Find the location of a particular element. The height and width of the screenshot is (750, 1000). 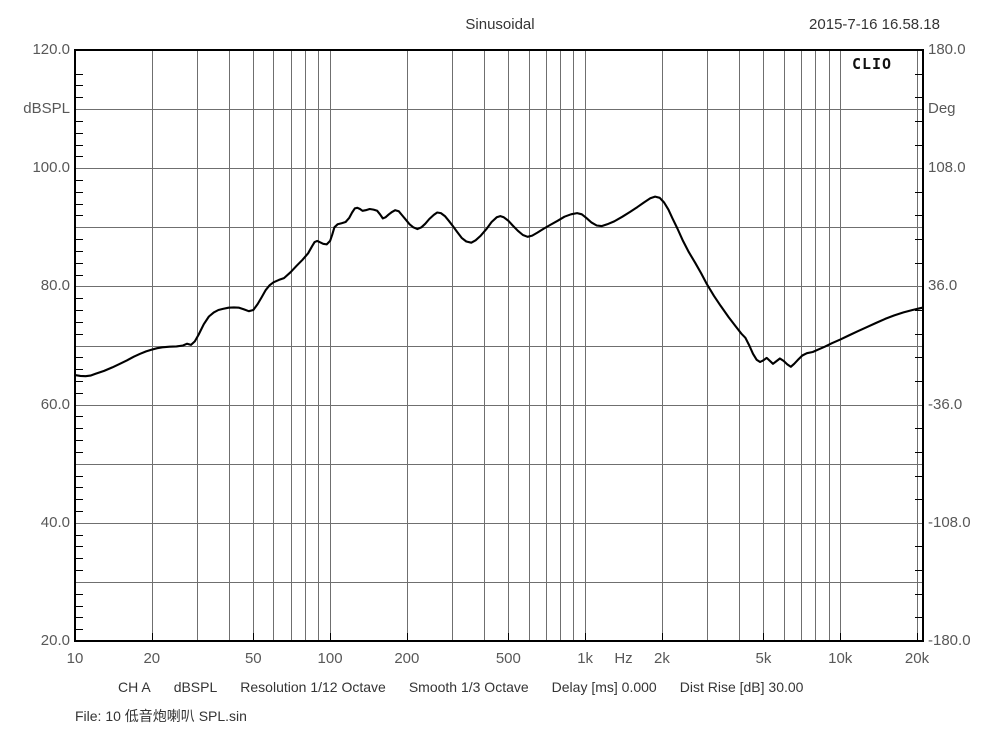

setting-item: Smooth 1/3 Octave is located at coordinates (468, 687).